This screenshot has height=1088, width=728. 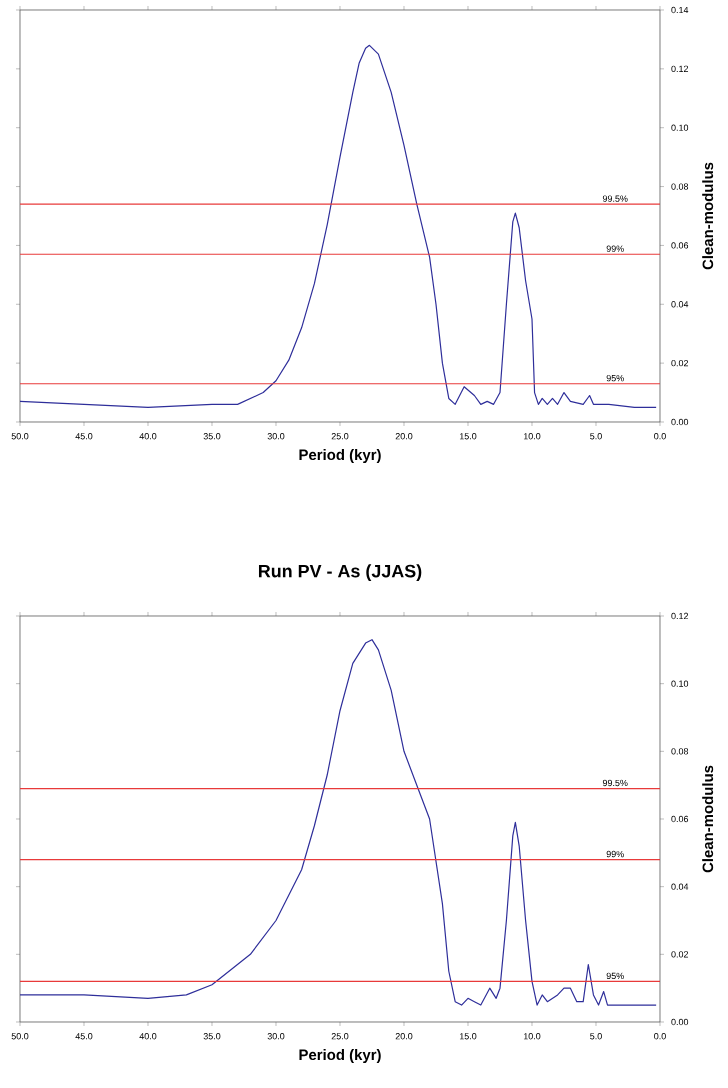 What do you see at coordinates (340, 572) in the screenshot?
I see `chart-title: Run PV - As (JJAS)` at bounding box center [340, 572].